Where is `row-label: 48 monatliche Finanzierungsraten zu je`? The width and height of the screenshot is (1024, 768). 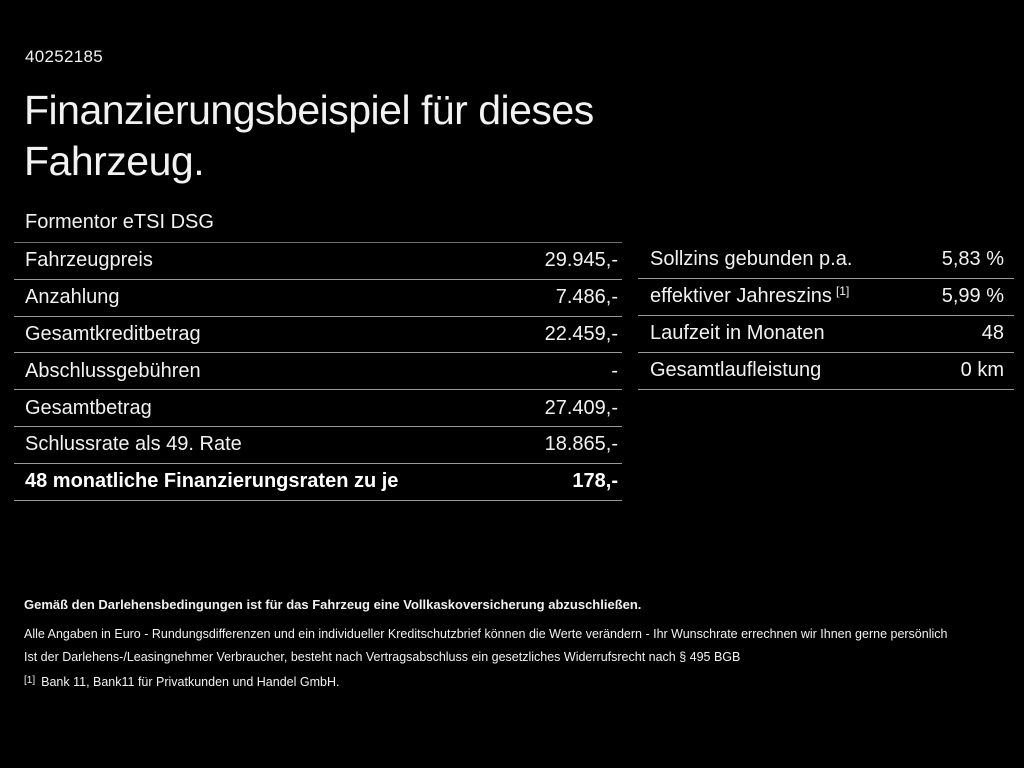
row-label: 48 monatliche Finanzierungsraten zu je is located at coordinates (212, 481).